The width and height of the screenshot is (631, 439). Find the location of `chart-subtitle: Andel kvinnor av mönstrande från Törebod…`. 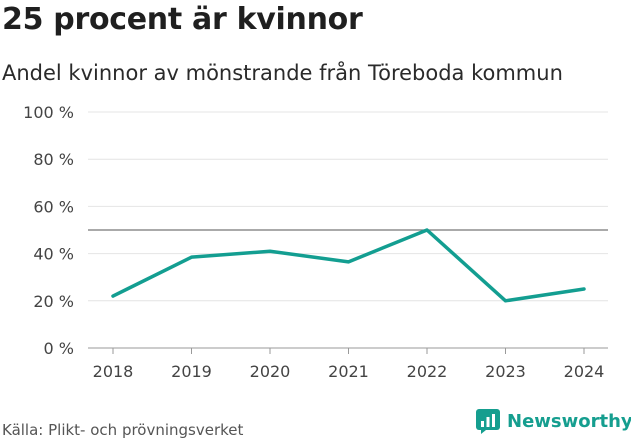

chart-subtitle: Andel kvinnor av mönstrande från Törebod… is located at coordinates (282, 73).